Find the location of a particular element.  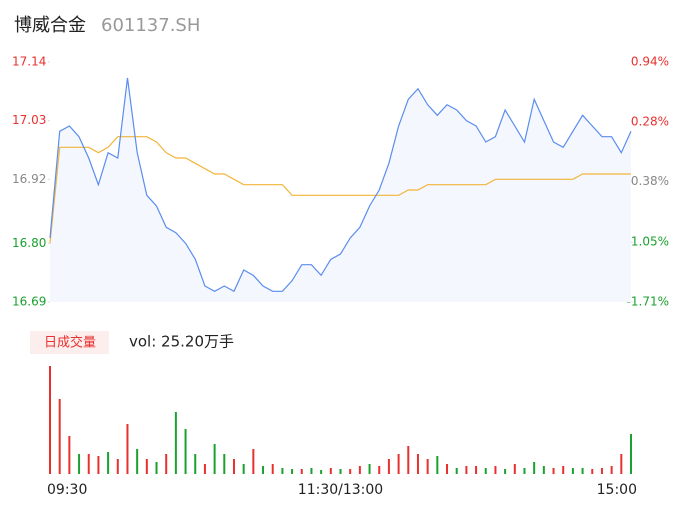

volume-total: vol: 25.20万手 is located at coordinates (181, 342).